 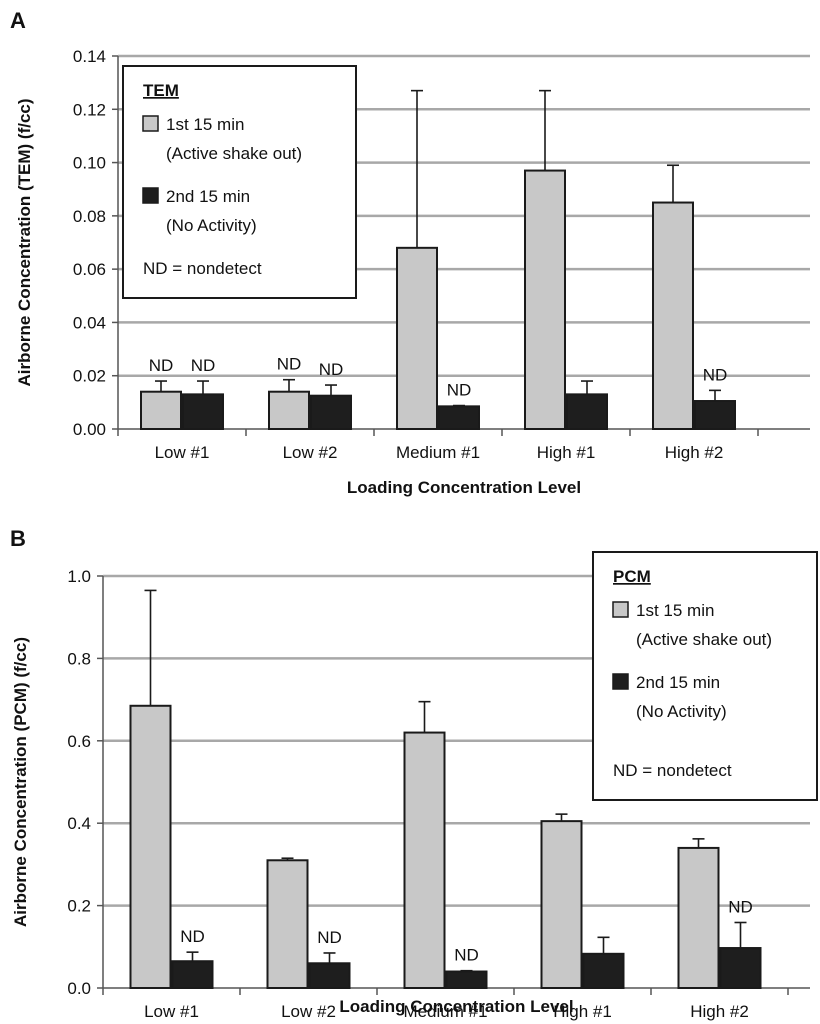 I want to click on chart-b-legend-title: PCM, so click(x=632, y=576).